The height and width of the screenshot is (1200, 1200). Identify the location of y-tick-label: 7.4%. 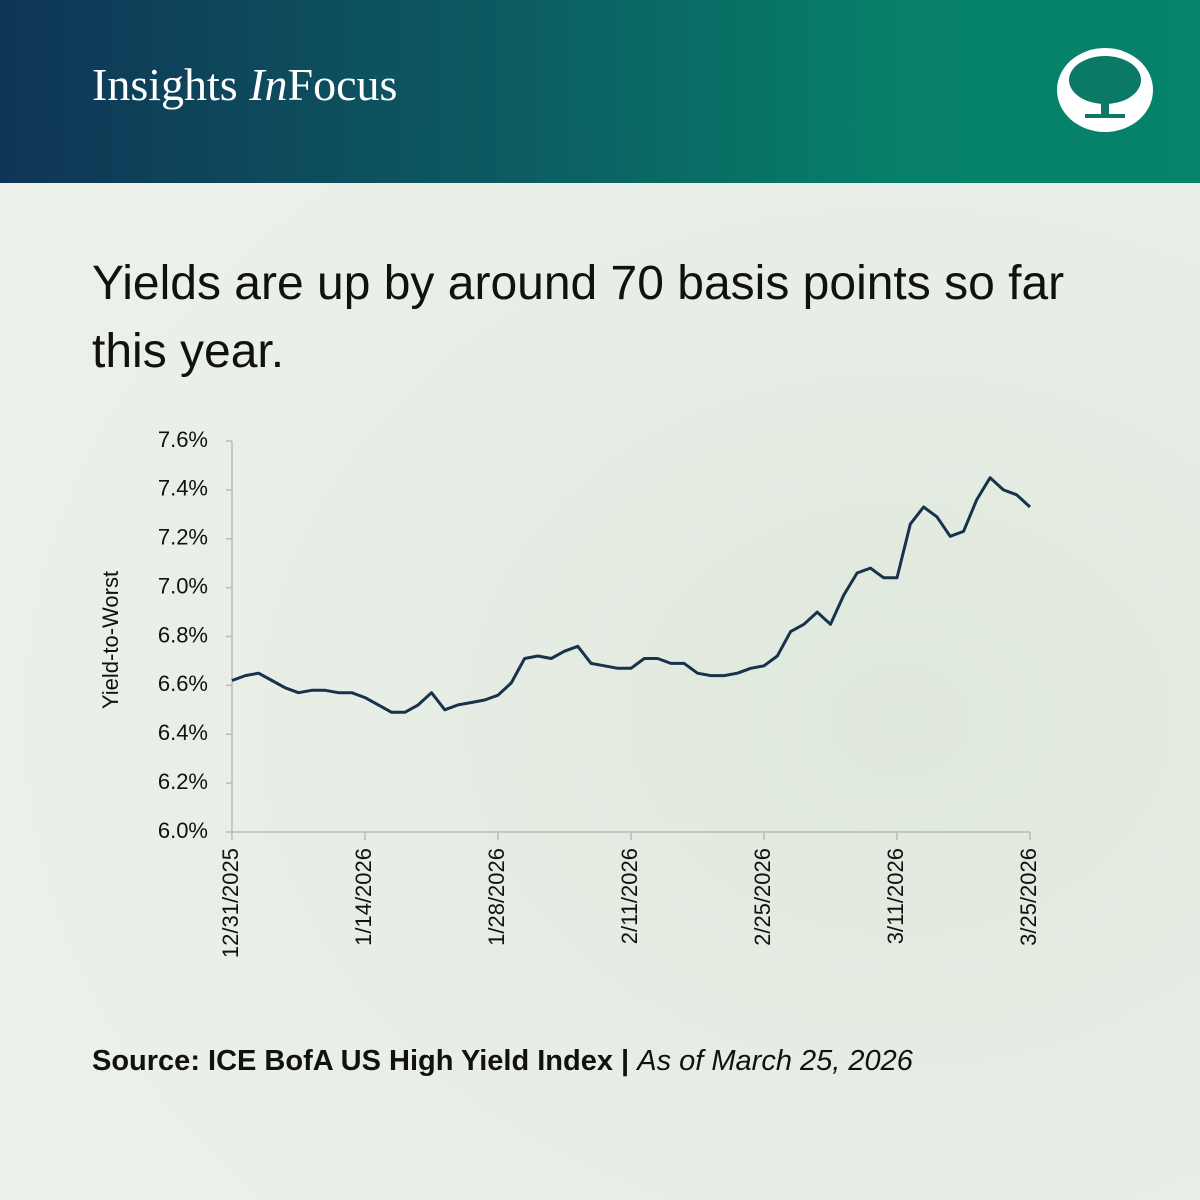
(183, 488).